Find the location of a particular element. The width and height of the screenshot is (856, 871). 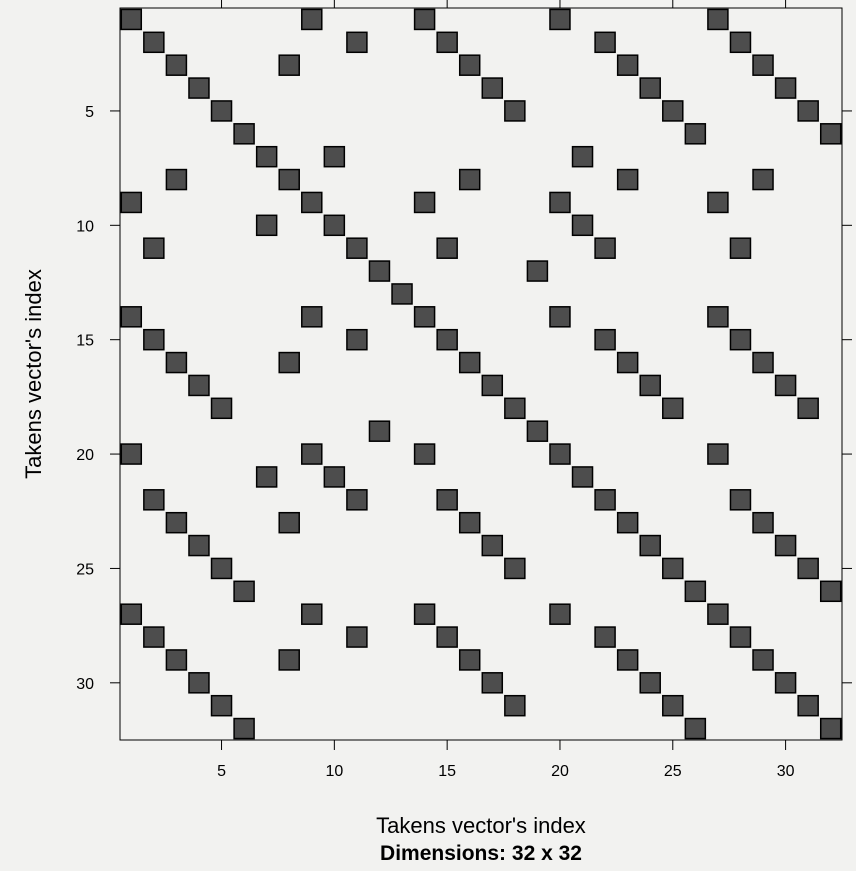

y-tick-label: 15 is located at coordinates (85, 341).